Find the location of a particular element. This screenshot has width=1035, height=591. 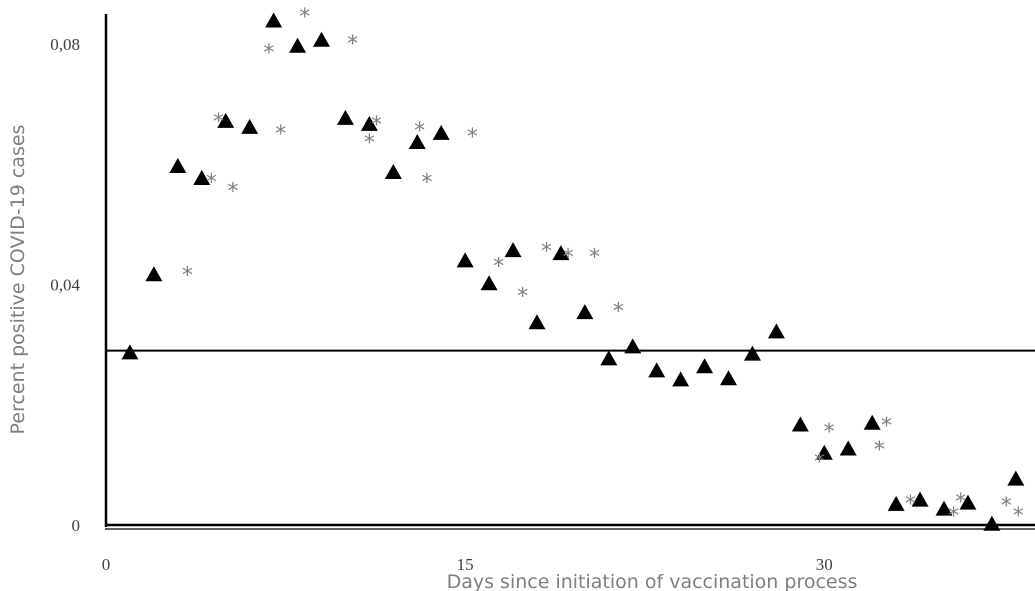

x-tick-label: 30 is located at coordinates (824, 564).